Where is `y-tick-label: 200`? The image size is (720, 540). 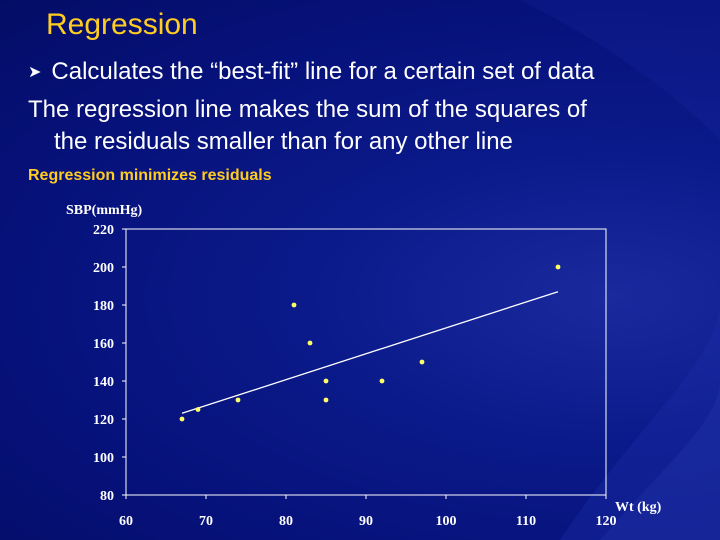 y-tick-label: 200 is located at coordinates (103, 268).